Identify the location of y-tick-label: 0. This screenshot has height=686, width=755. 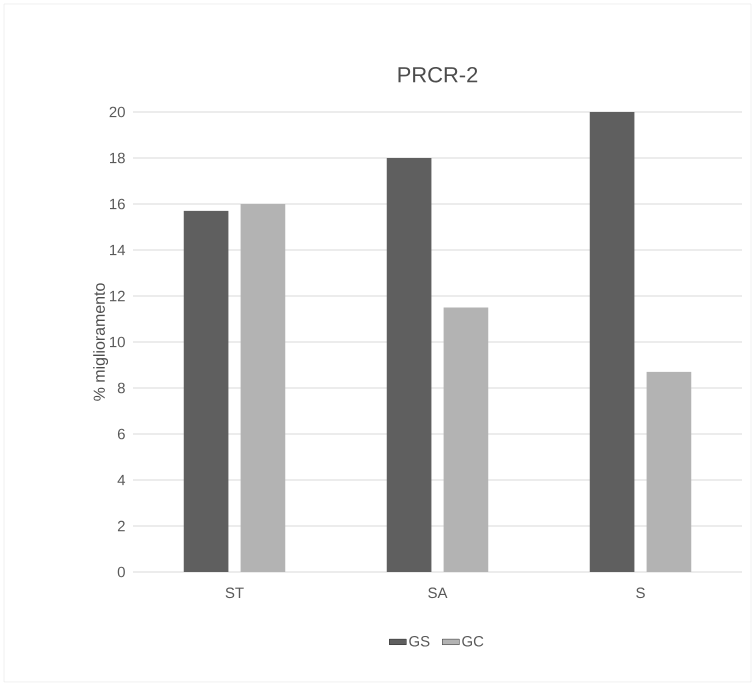
(121, 572).